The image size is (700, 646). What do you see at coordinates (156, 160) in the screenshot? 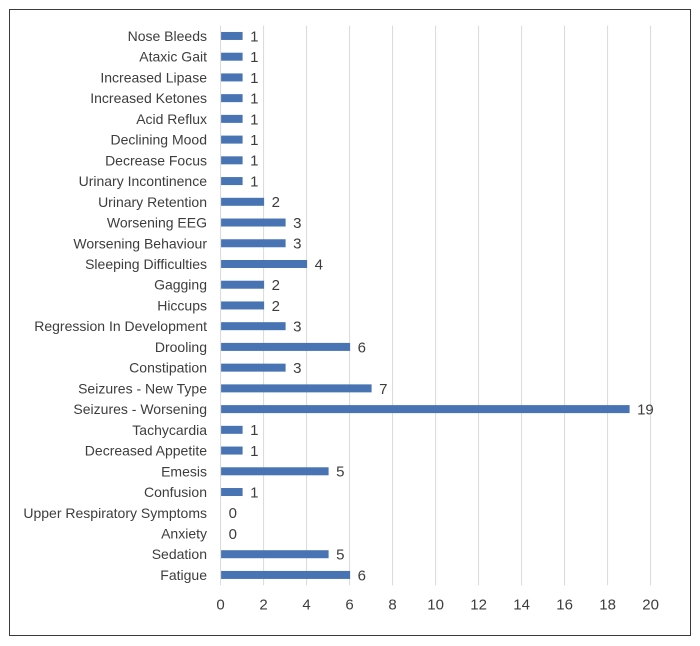
I see `svg-text: Decrease Focus` at bounding box center [156, 160].